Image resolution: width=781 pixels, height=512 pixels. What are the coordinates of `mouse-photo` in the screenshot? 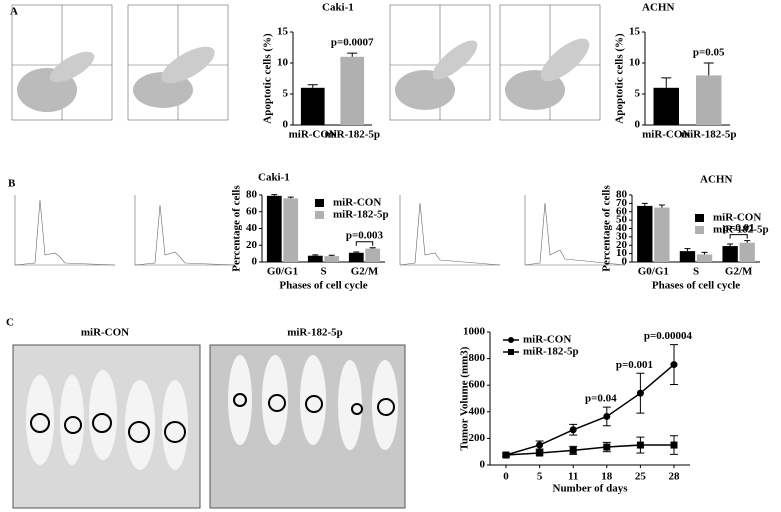 It's located at (106, 426).